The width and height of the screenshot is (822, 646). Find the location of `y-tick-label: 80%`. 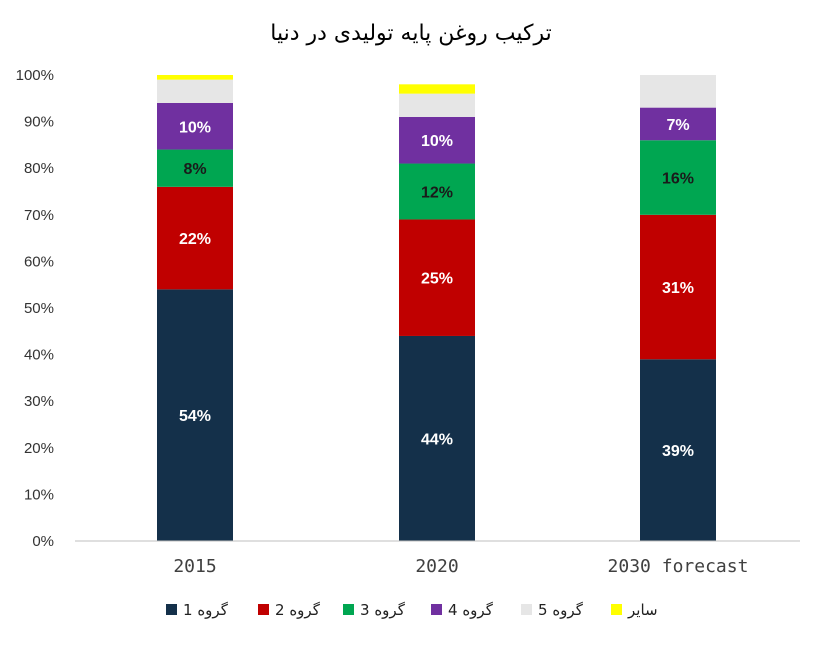

y-tick-label: 80% is located at coordinates (39, 168).